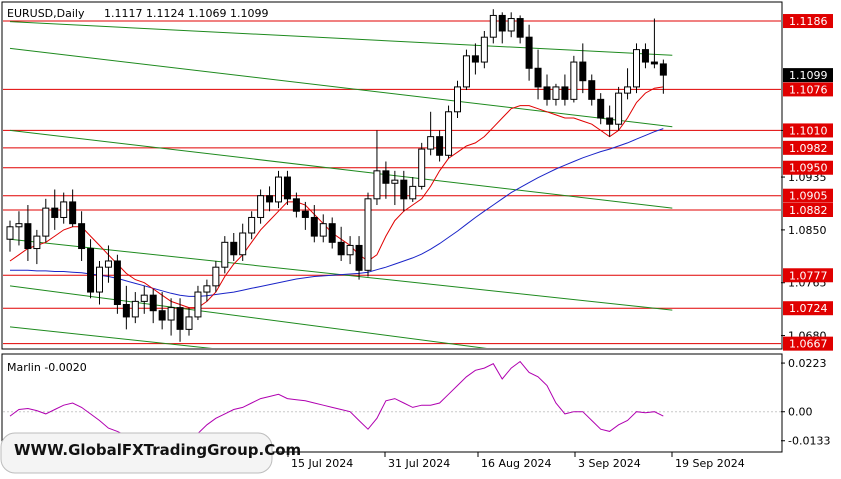 This screenshot has width=841, height=479. Describe the element at coordinates (186, 13) in the screenshot. I see `ohlc-readout: 1.1117 1.1124 1.1069 1.1099` at that location.